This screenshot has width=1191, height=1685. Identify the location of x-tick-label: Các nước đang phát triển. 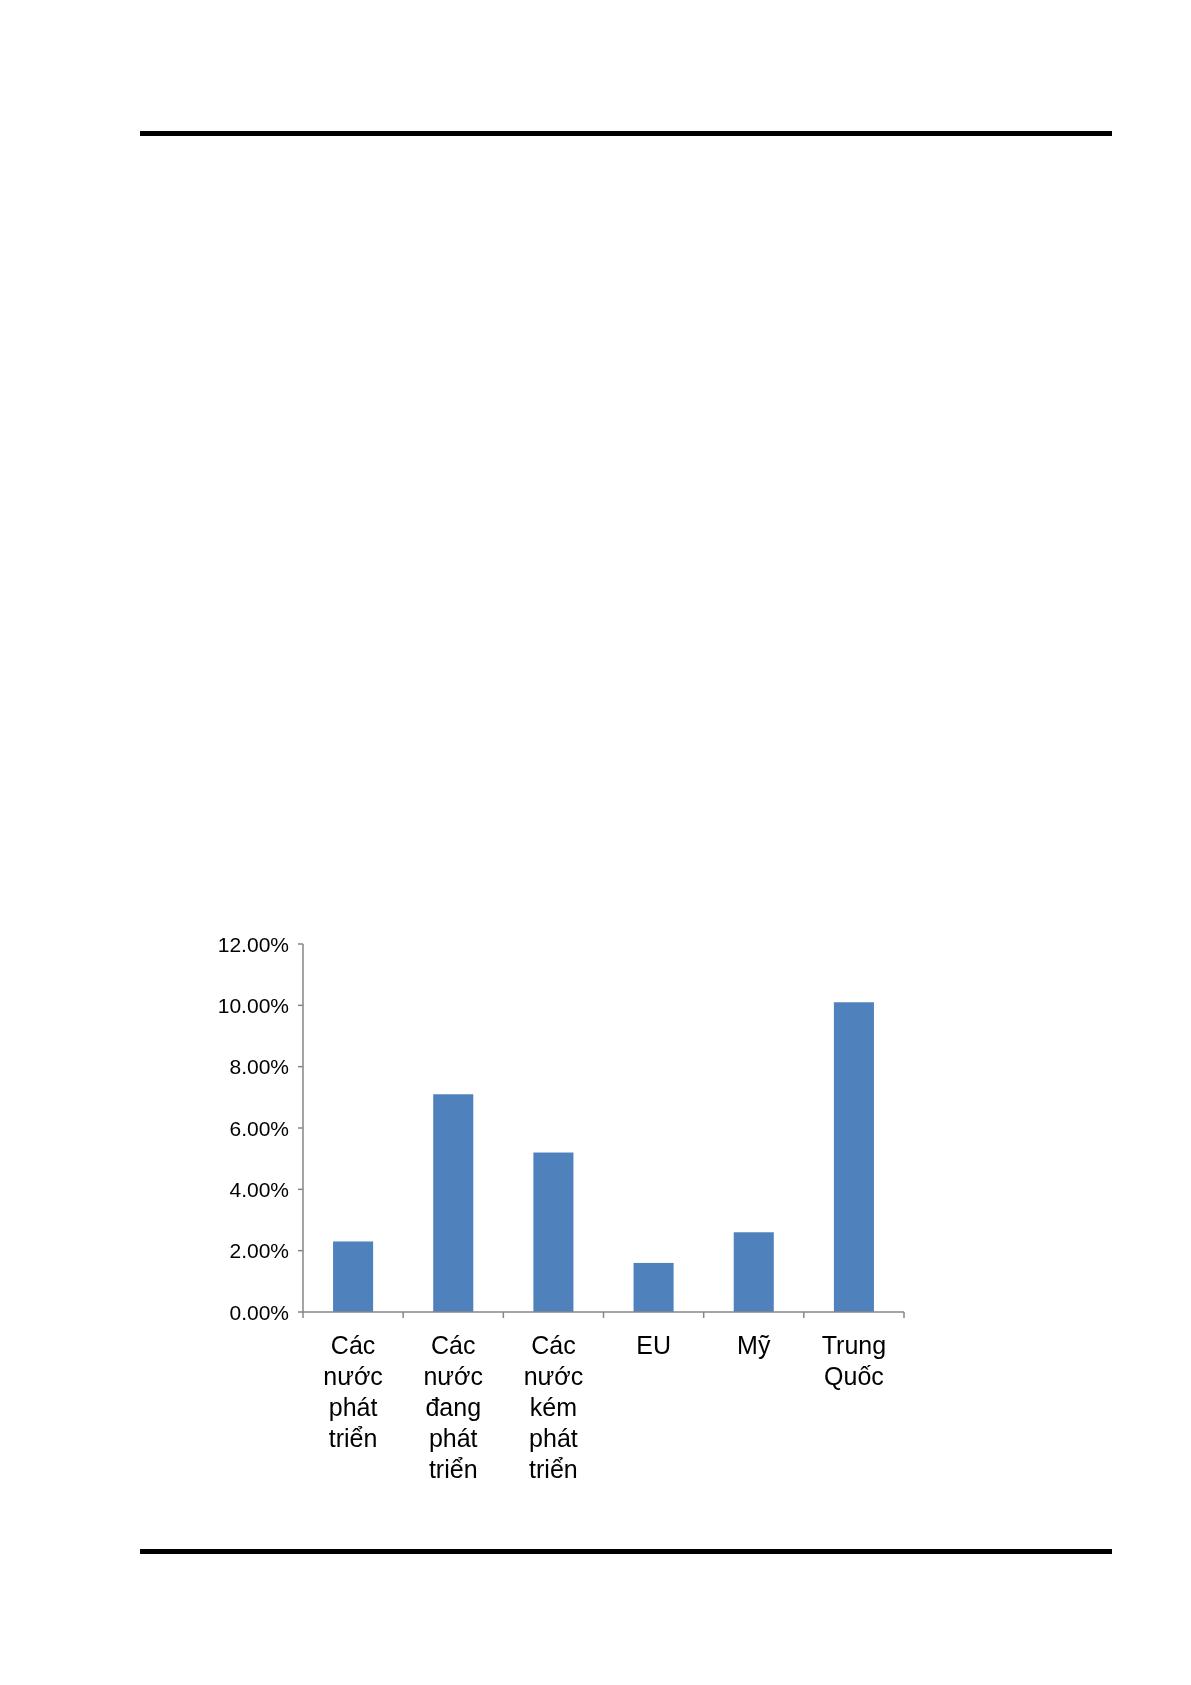
(453, 1407).